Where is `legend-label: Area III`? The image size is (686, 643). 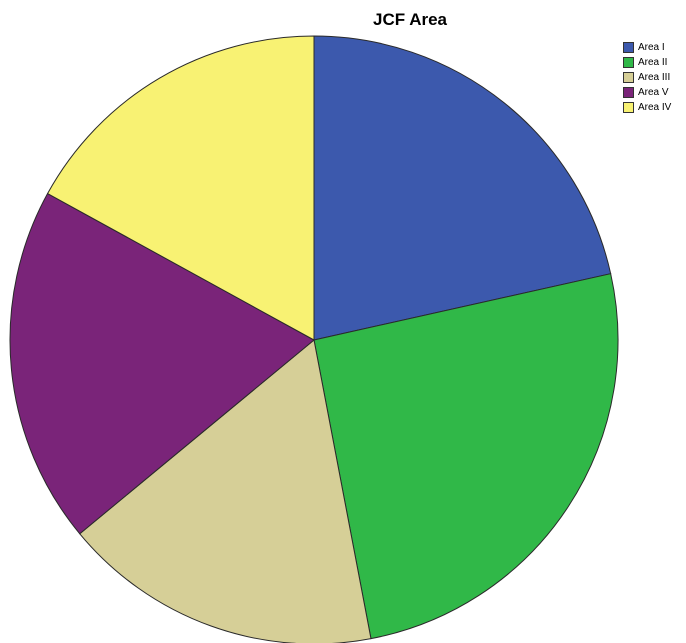
legend-label: Area III is located at coordinates (654, 77).